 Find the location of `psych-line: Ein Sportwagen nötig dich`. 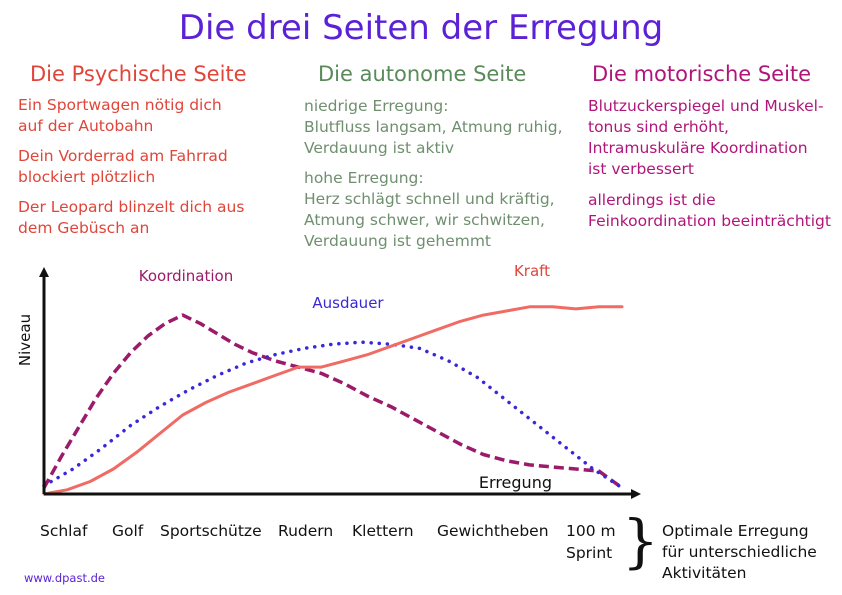

psych-line: Ein Sportwagen nötig dich is located at coordinates (120, 105).